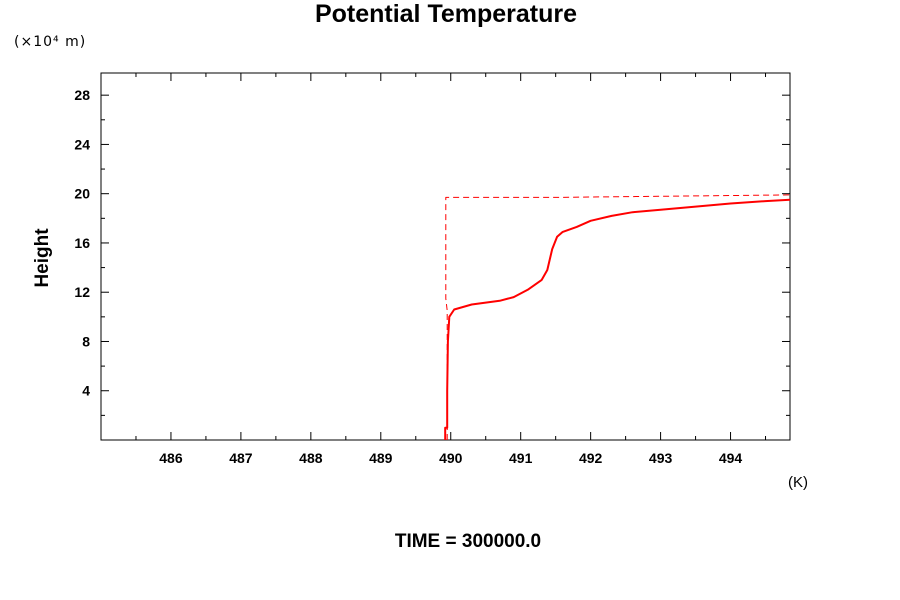 The image size is (900, 600). I want to click on x-tick-label: 494, so click(731, 458).